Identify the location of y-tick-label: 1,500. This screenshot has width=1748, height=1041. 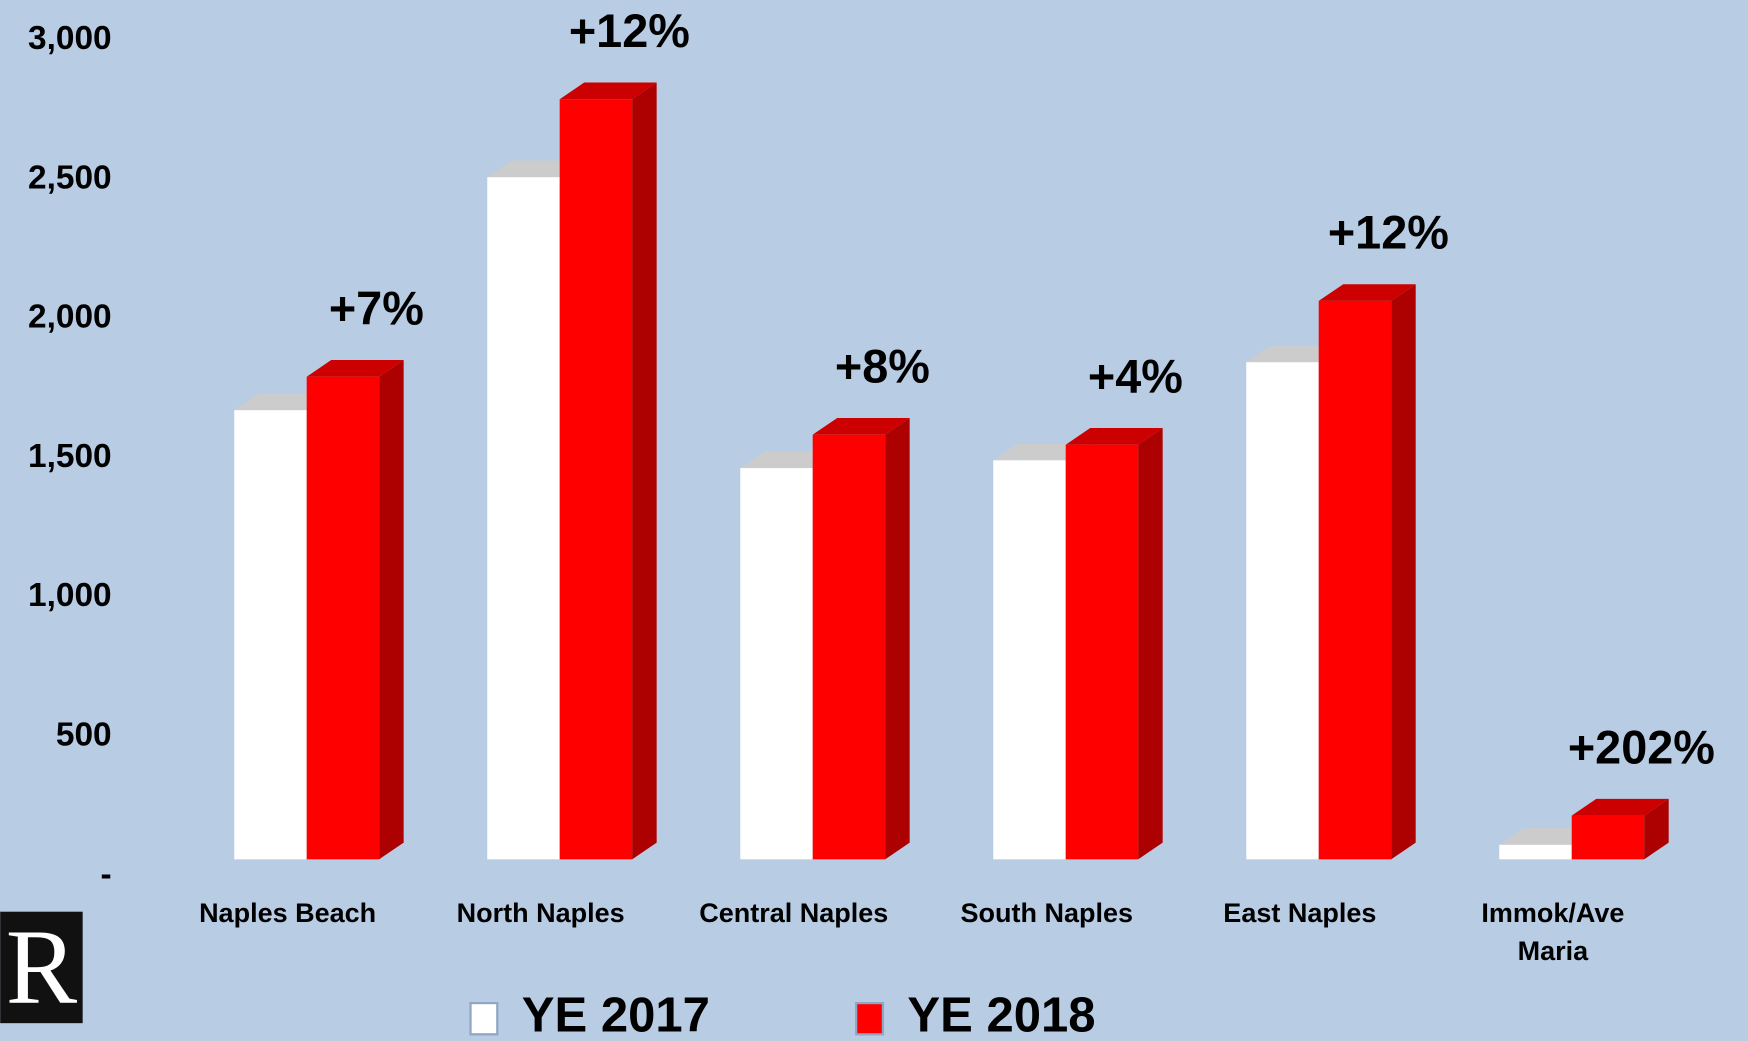
(70, 456).